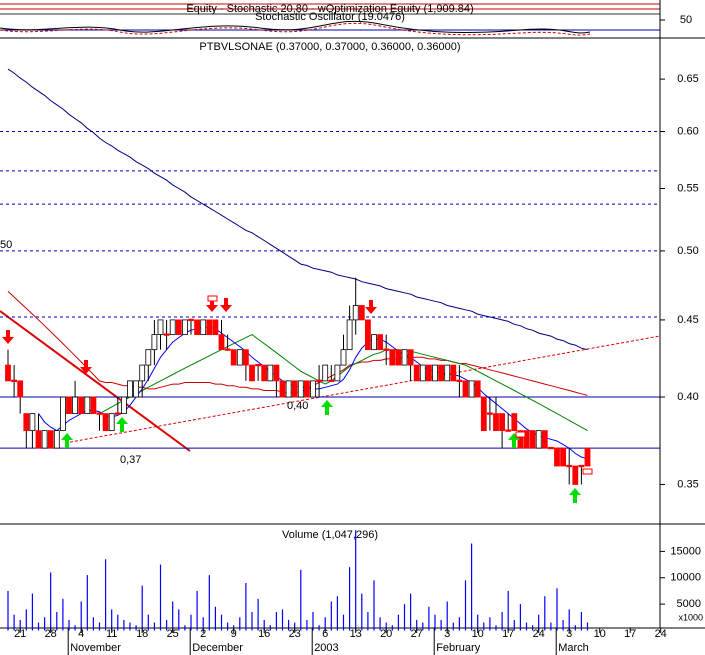 The width and height of the screenshot is (705, 655). Describe the element at coordinates (356, 634) in the screenshot. I see `x-tick-label: 13` at that location.